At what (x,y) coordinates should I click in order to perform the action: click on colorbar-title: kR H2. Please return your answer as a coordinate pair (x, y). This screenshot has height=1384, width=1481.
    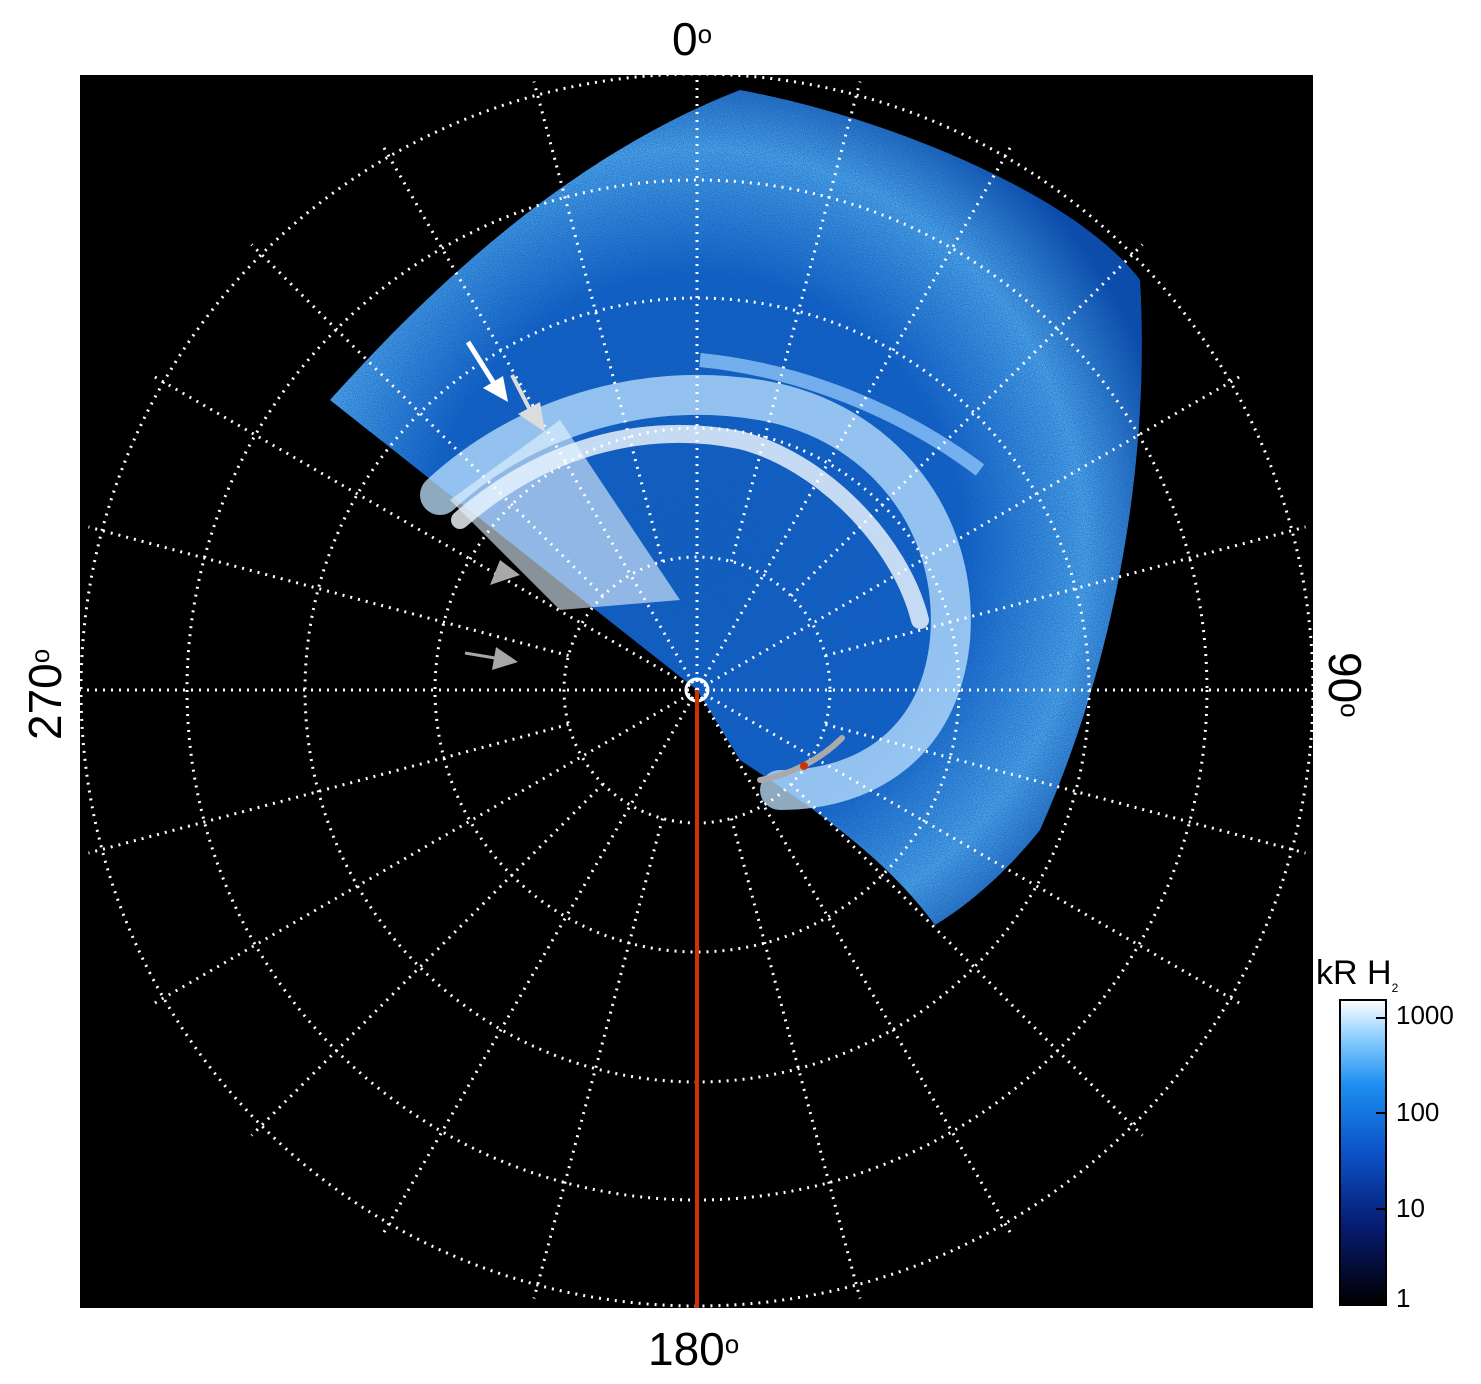
    Looking at the image, I should click on (1357, 974).